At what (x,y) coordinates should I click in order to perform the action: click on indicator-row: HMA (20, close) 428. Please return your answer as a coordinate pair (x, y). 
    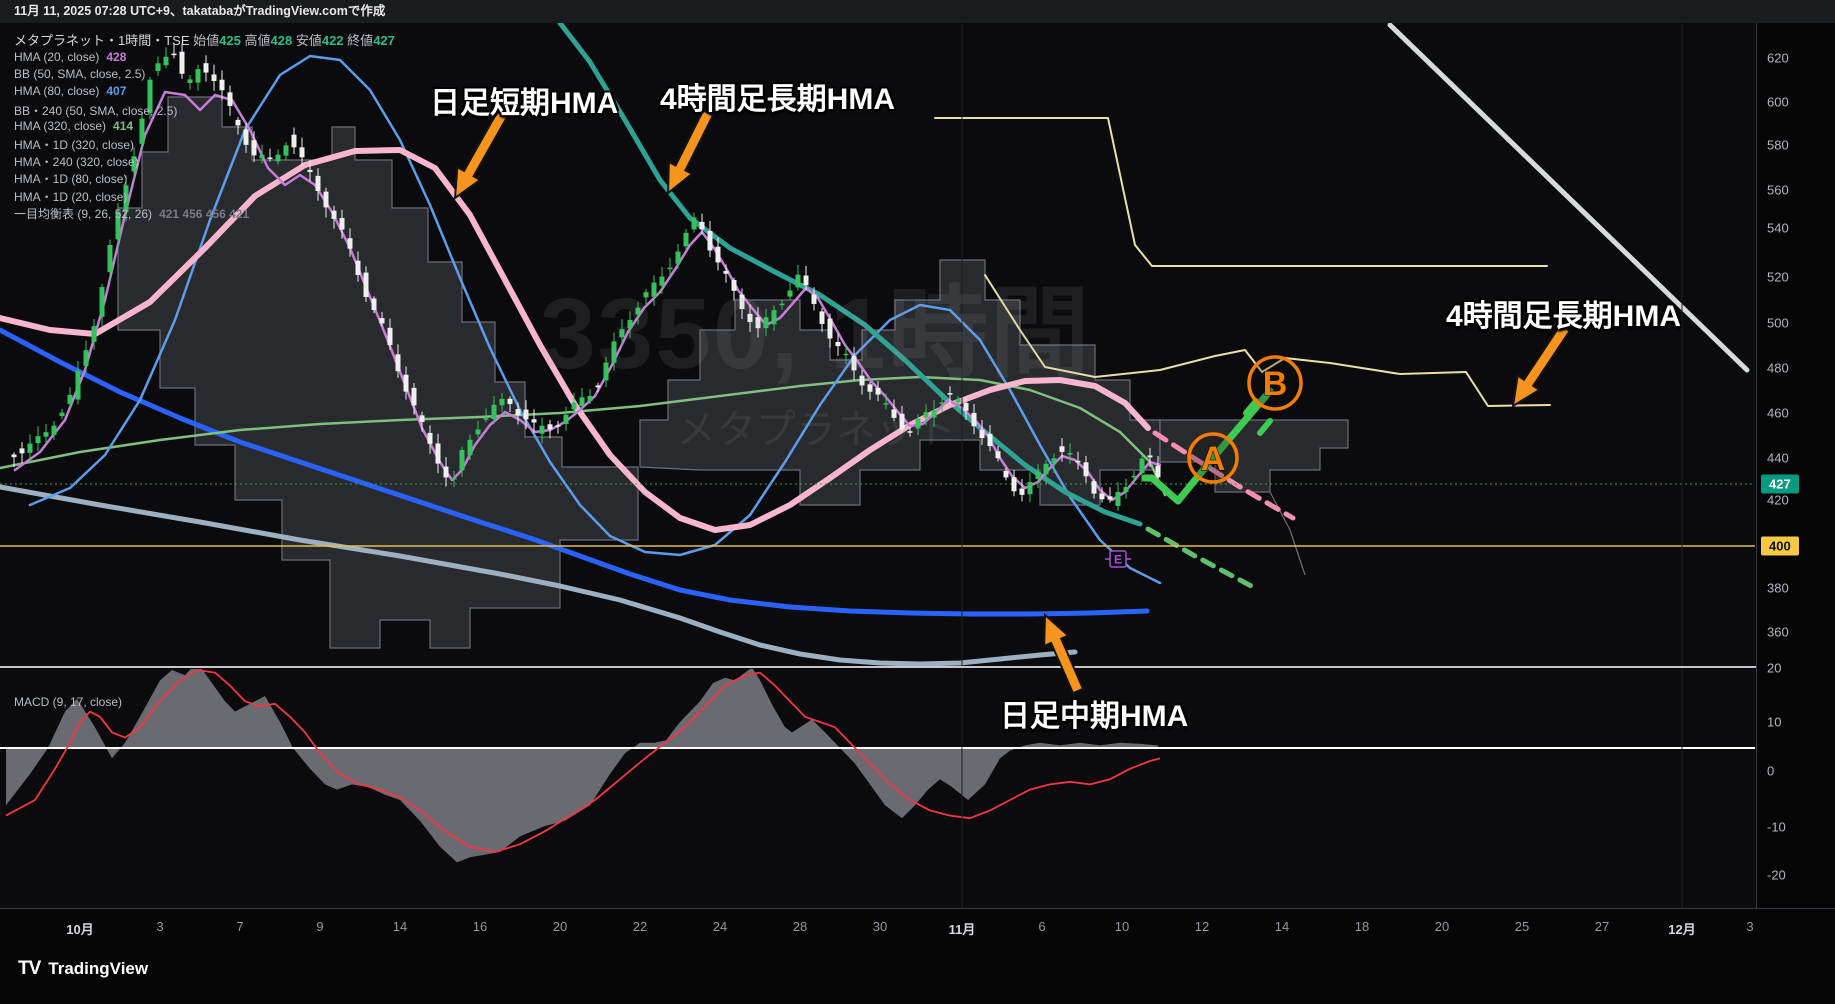
    Looking at the image, I should click on (70, 57).